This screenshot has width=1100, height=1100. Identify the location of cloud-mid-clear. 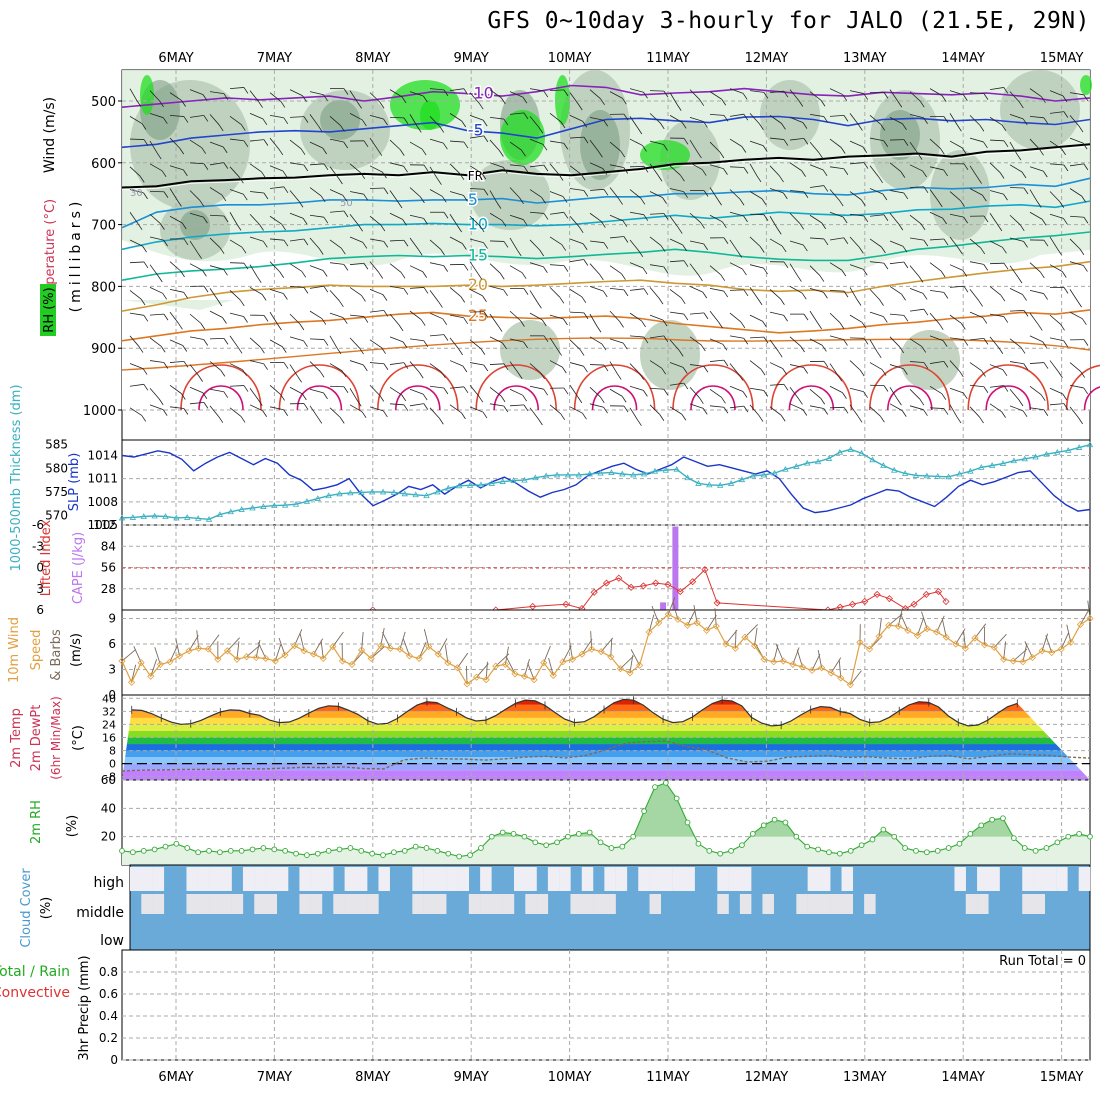
(440, 904).